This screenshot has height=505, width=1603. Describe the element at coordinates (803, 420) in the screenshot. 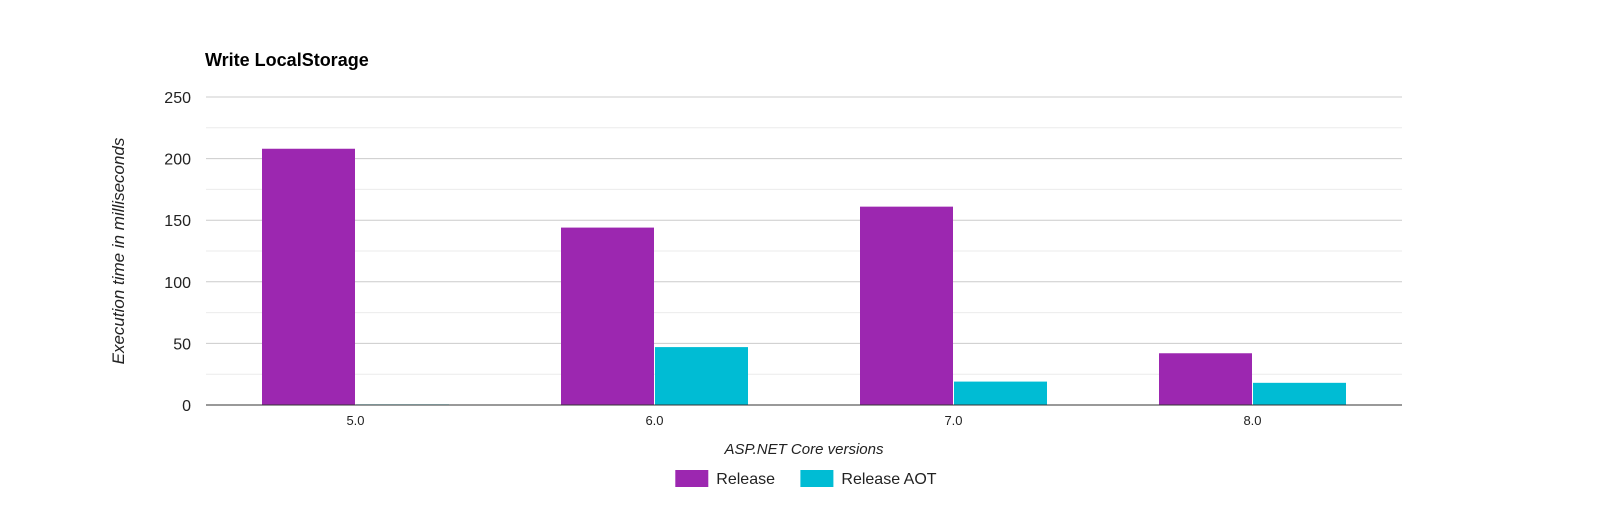

I see `x-axis-ticks: 5.0 6.0 7.0 8.0` at that location.